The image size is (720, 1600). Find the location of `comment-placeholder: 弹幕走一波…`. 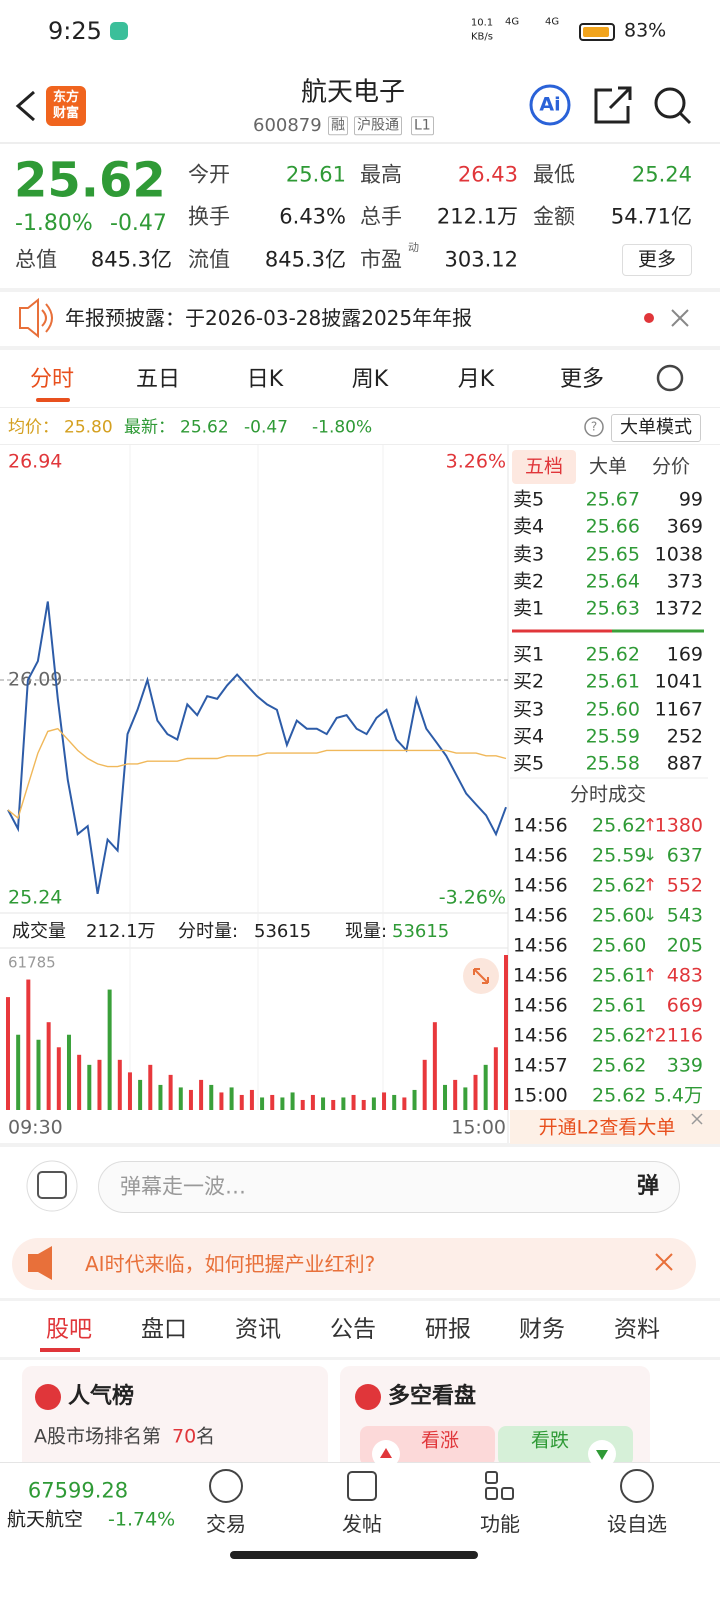

comment-placeholder: 弹幕走一波… is located at coordinates (183, 1186).